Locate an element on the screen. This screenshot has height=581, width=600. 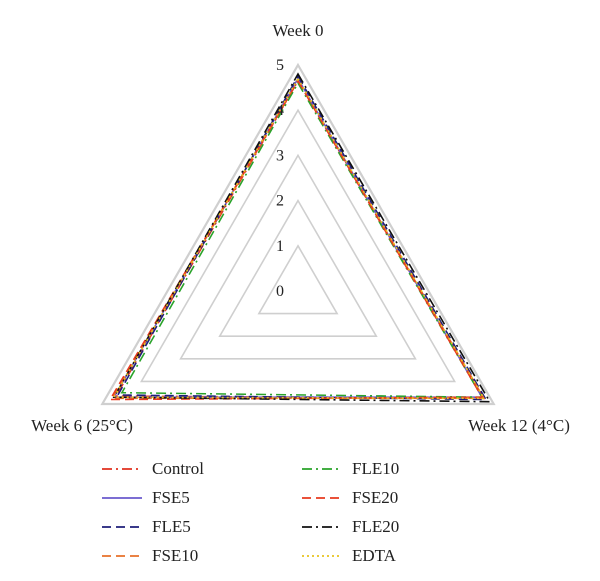
legend-item-fse20: FSE20 is located at coordinates (349, 498).